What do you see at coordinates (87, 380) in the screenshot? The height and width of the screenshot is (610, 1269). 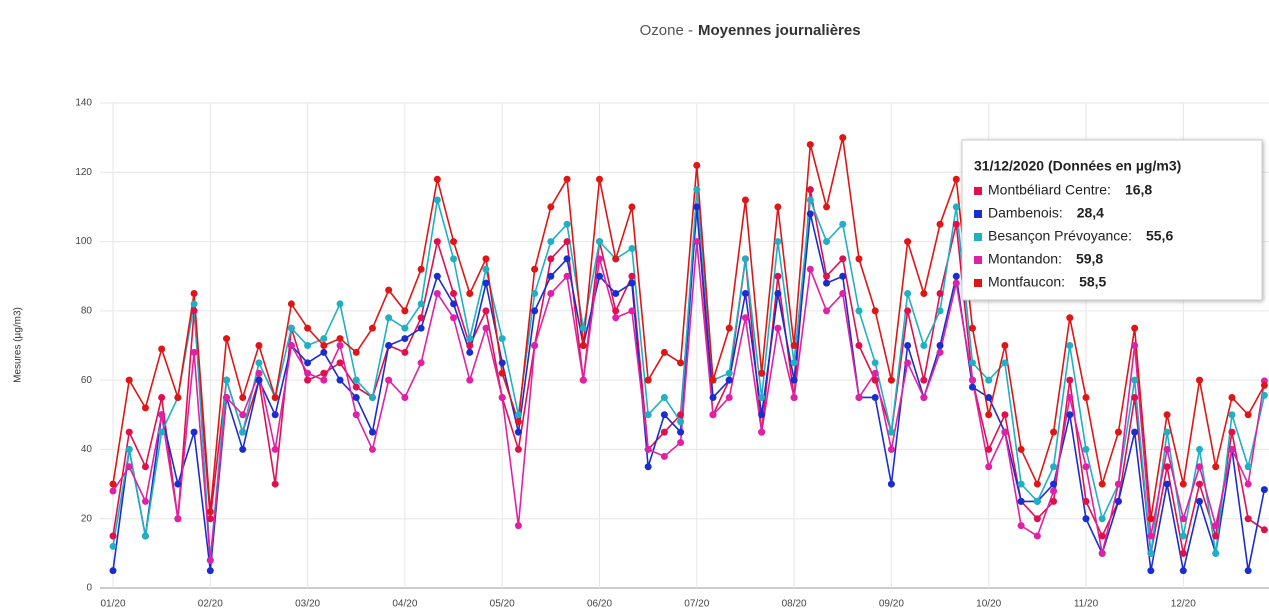 I see `y-tick-label: 60` at bounding box center [87, 380].